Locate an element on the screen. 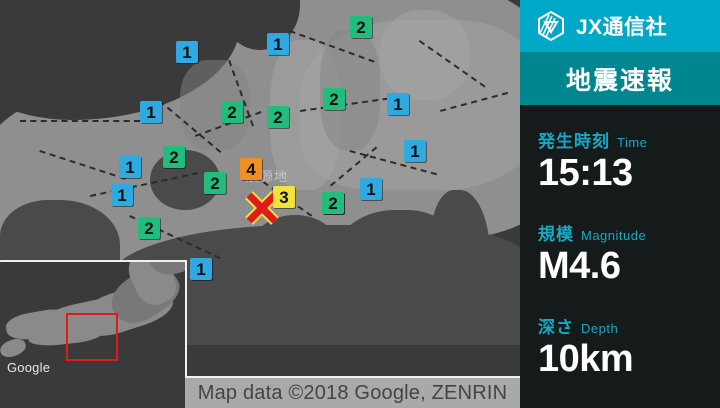 This screenshot has height=408, width=720. brand-name: JX通信社 is located at coordinates (622, 27).